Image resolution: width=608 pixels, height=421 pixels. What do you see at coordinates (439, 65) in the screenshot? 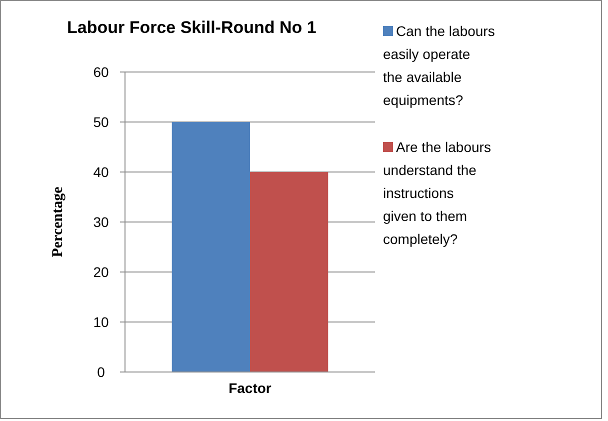
I see `legend-label: Can the labours easily operate the available equipments?` at bounding box center [439, 65].